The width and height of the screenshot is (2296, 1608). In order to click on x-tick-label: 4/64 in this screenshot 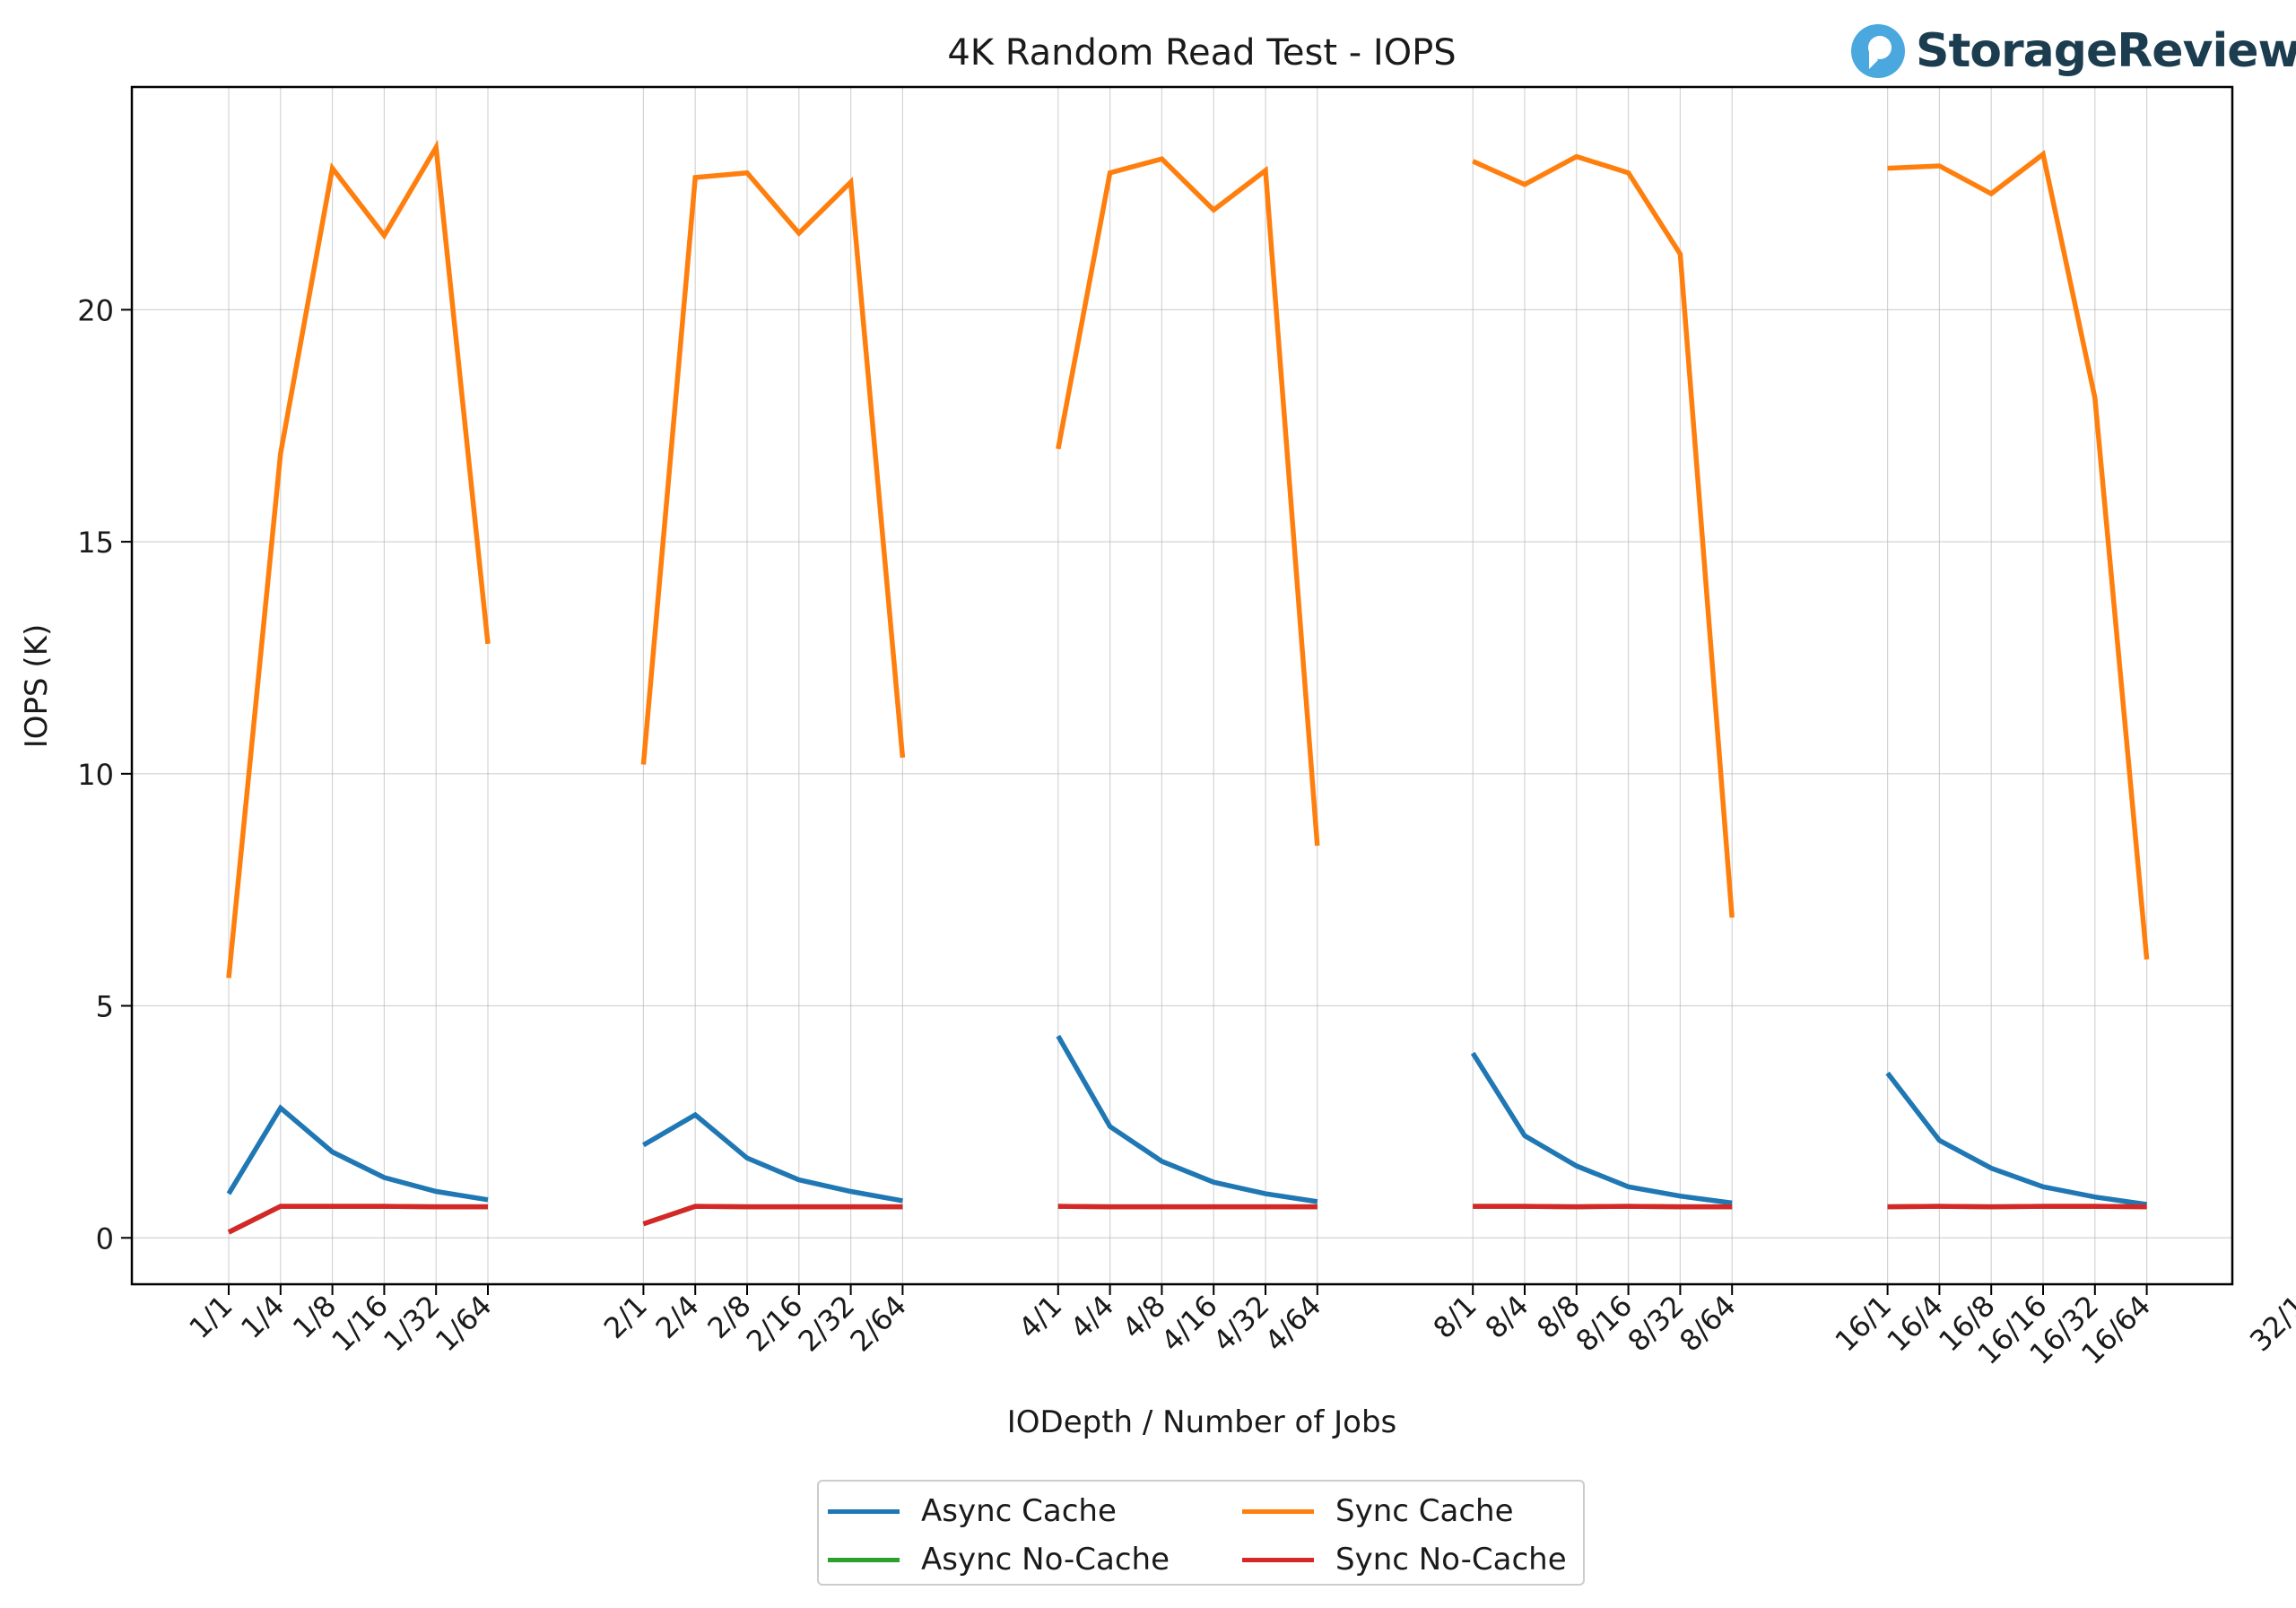, I will do `click(1293, 1324)`.